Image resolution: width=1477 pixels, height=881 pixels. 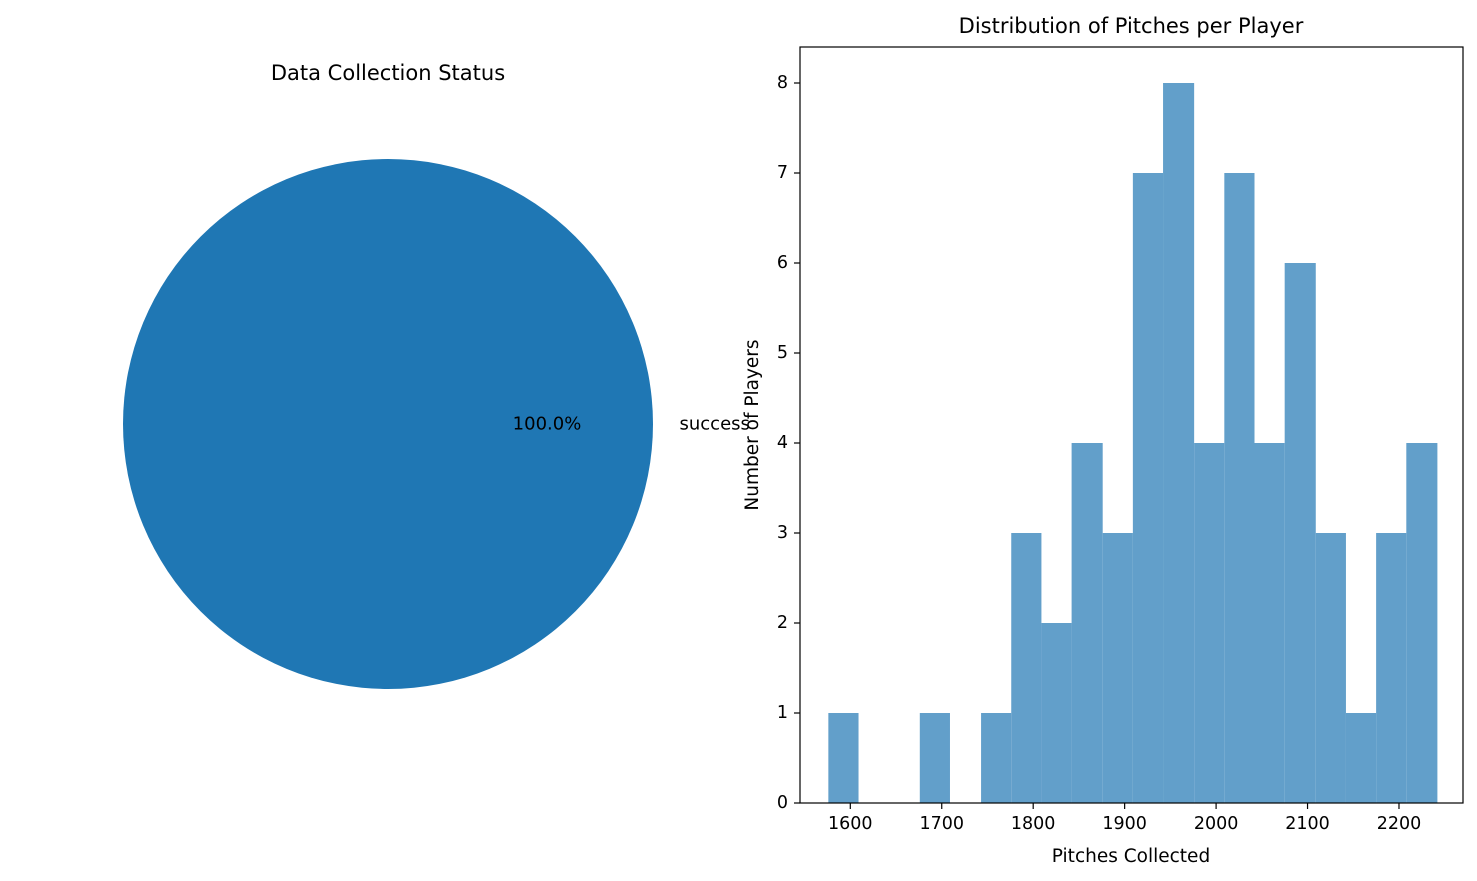 What do you see at coordinates (388, 73) in the screenshot?
I see `pie-title: Data Collection Status` at bounding box center [388, 73].